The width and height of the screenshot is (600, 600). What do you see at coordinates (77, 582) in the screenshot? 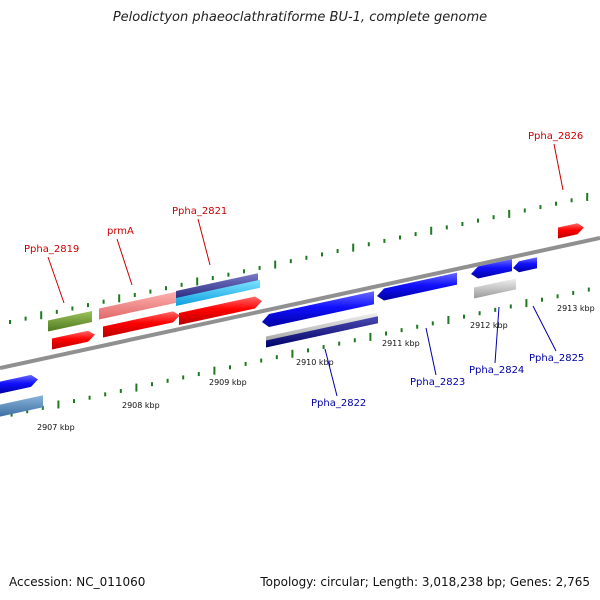
I see `accession-text: Accession: NC_011060` at bounding box center [77, 582].